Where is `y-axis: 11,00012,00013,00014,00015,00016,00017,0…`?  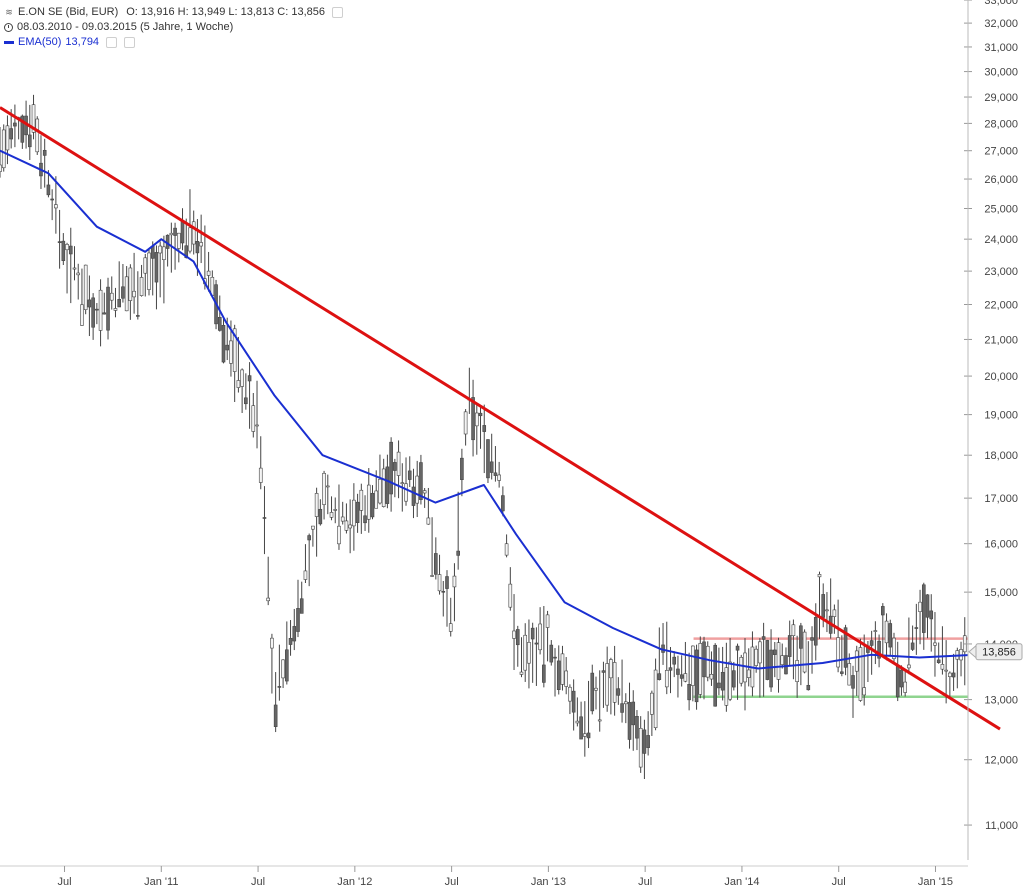
y-axis: 11,00012,00013,00014,00015,00016,00017,0… is located at coordinates (991, 430).